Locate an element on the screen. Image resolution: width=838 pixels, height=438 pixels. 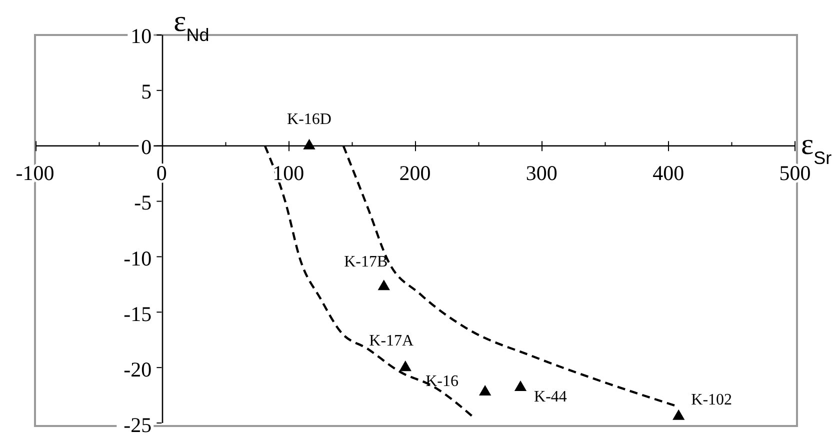
x-tick-label: 300 is located at coordinates (542, 173).